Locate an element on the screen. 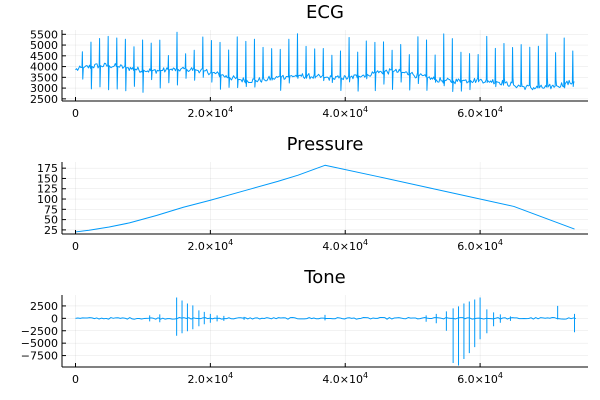 The image size is (600, 400). y-tick-label: 5500 is located at coordinates (44, 34).